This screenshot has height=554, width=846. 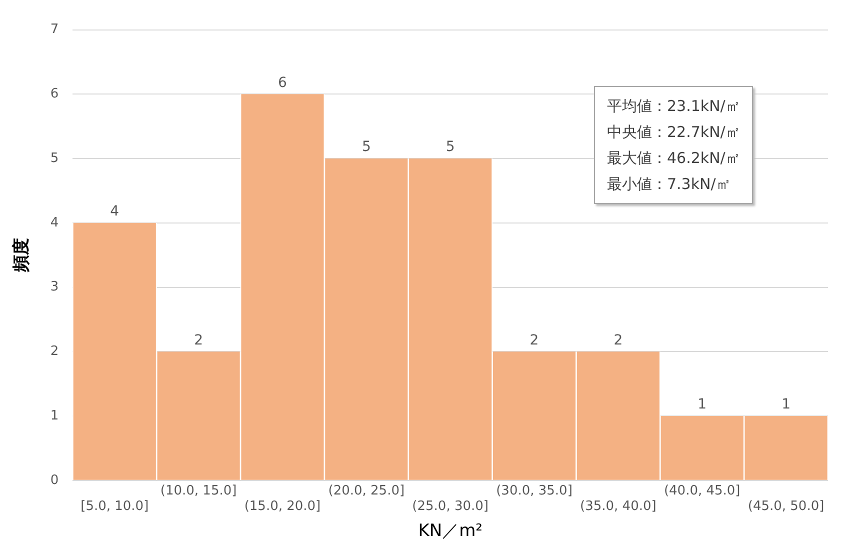 What do you see at coordinates (673, 132) in the screenshot?
I see `annotation: 中央値：22.7kN/㎡` at bounding box center [673, 132].